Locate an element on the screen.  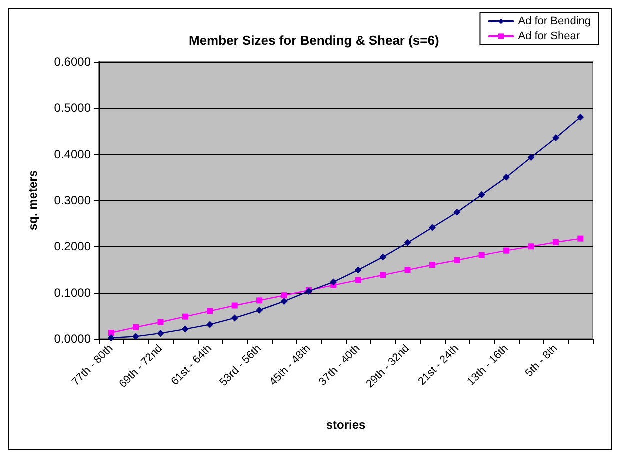
x-tick-label: 21st - 24th is located at coordinates (439, 365).